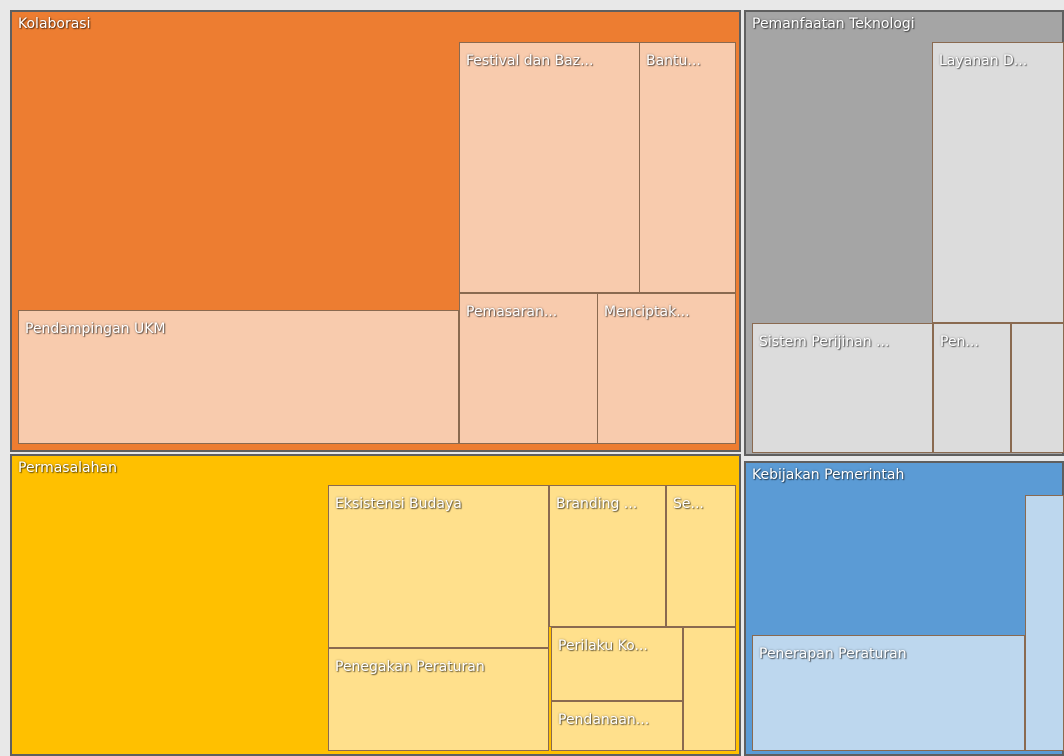 The width and height of the screenshot is (1064, 756). I want to click on child-tile: Pendampingan UKM, so click(238, 377).